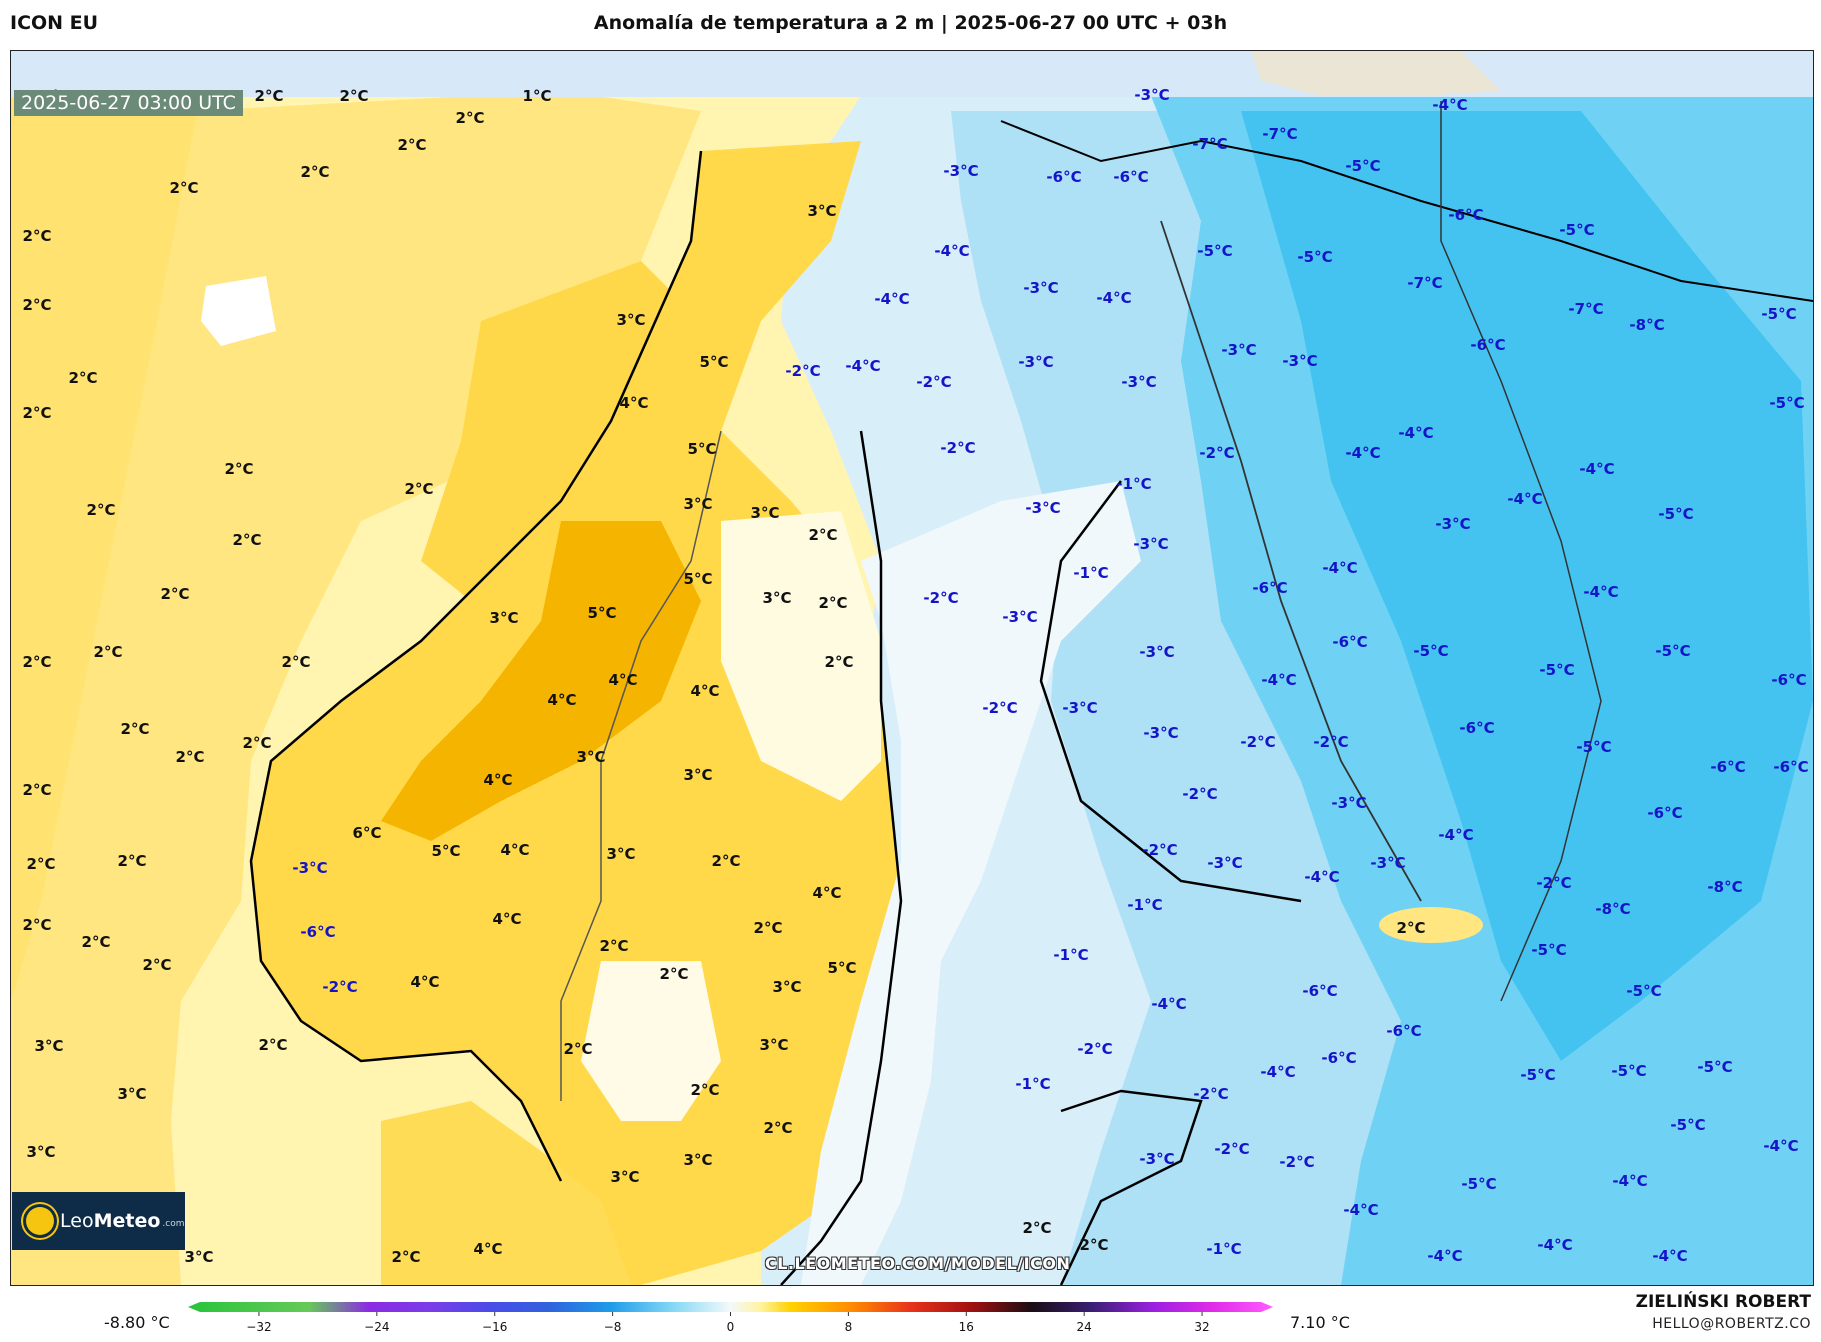  Describe the element at coordinates (1084, 1327) in the screenshot. I see `colorbar-tick-label: 24` at that location.